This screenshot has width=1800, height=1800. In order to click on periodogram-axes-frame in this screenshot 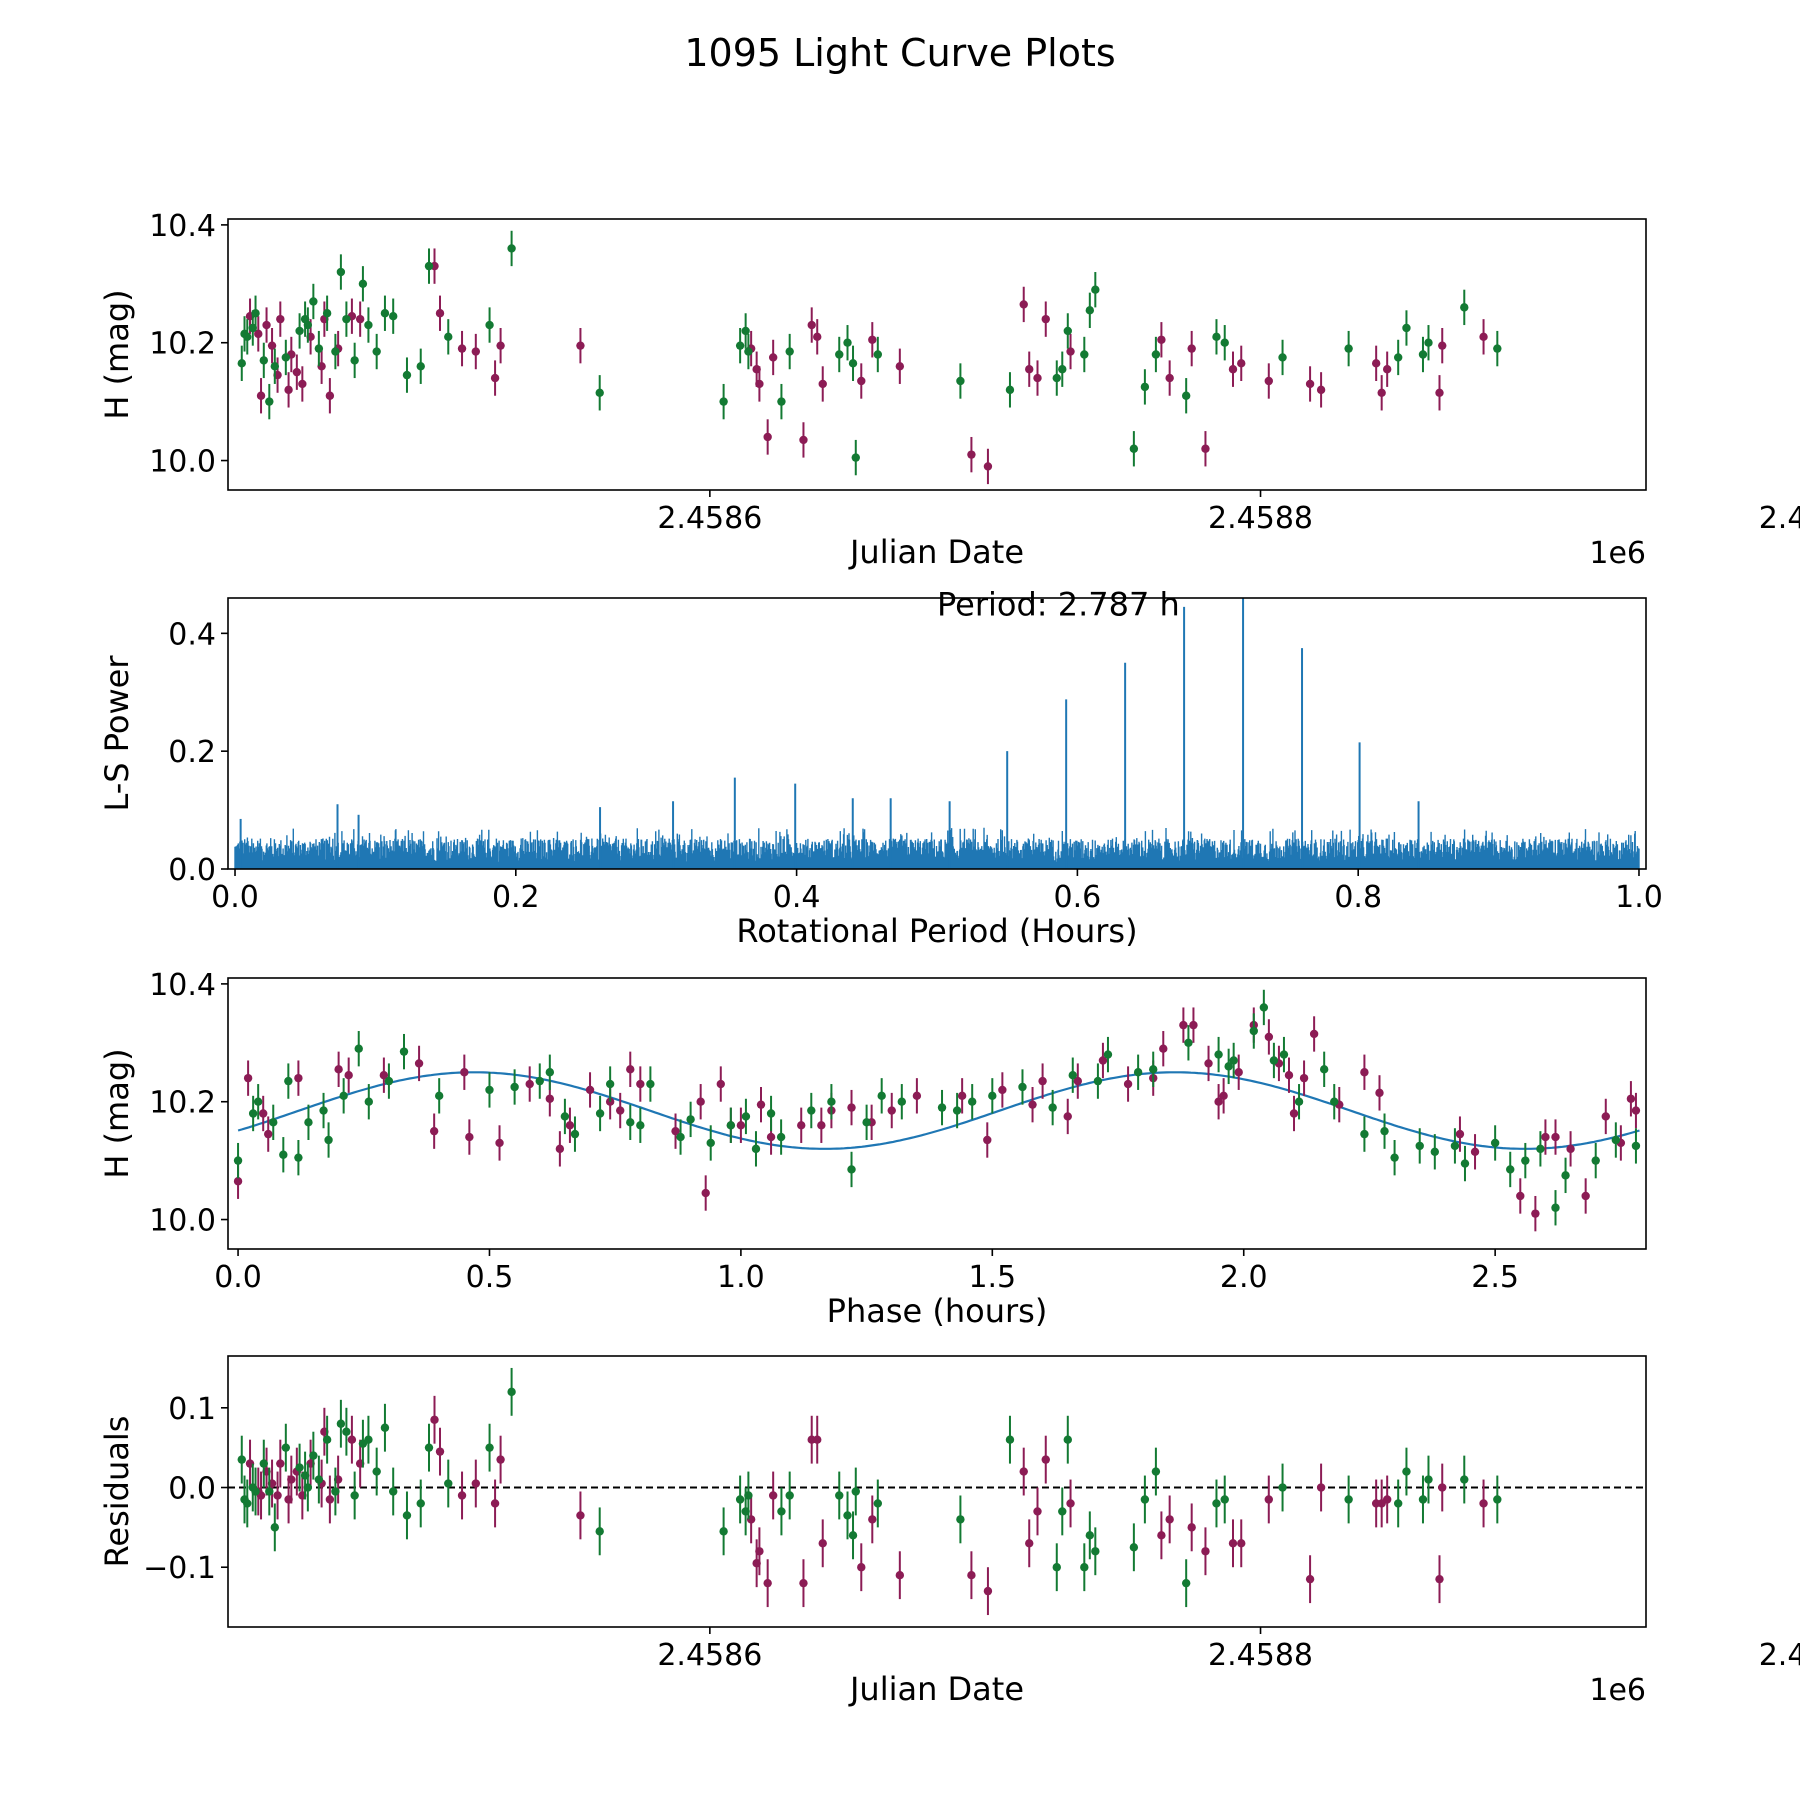, I will do `click(937, 733)`.